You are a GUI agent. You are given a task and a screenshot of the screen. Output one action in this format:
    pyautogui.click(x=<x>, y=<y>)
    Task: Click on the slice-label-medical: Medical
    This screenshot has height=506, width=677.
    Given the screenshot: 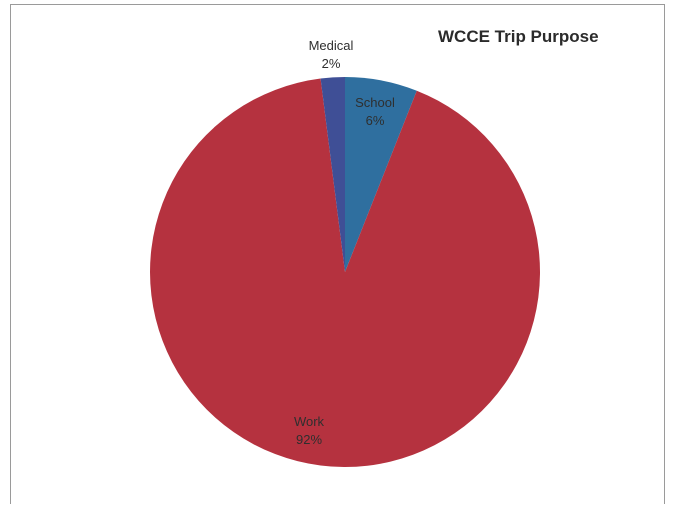 What is the action you would take?
    pyautogui.click(x=331, y=45)
    